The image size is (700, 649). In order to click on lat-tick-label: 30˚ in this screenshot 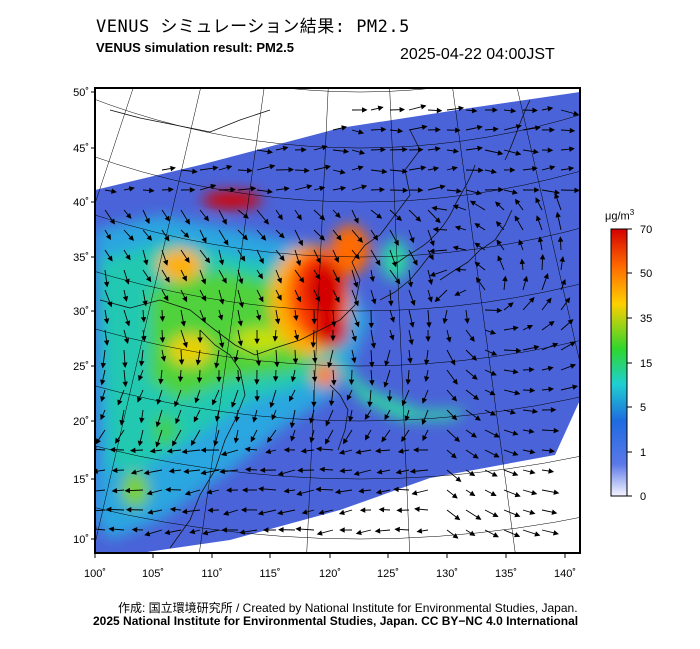, I will do `click(81, 312)`.